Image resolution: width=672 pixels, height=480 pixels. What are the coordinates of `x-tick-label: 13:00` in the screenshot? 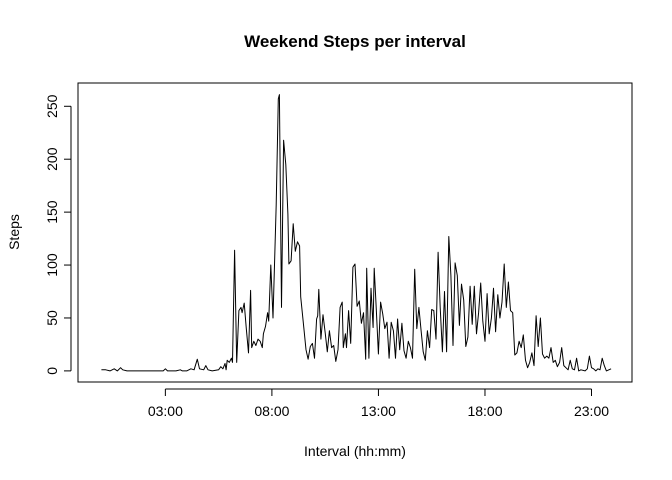 It's located at (378, 411).